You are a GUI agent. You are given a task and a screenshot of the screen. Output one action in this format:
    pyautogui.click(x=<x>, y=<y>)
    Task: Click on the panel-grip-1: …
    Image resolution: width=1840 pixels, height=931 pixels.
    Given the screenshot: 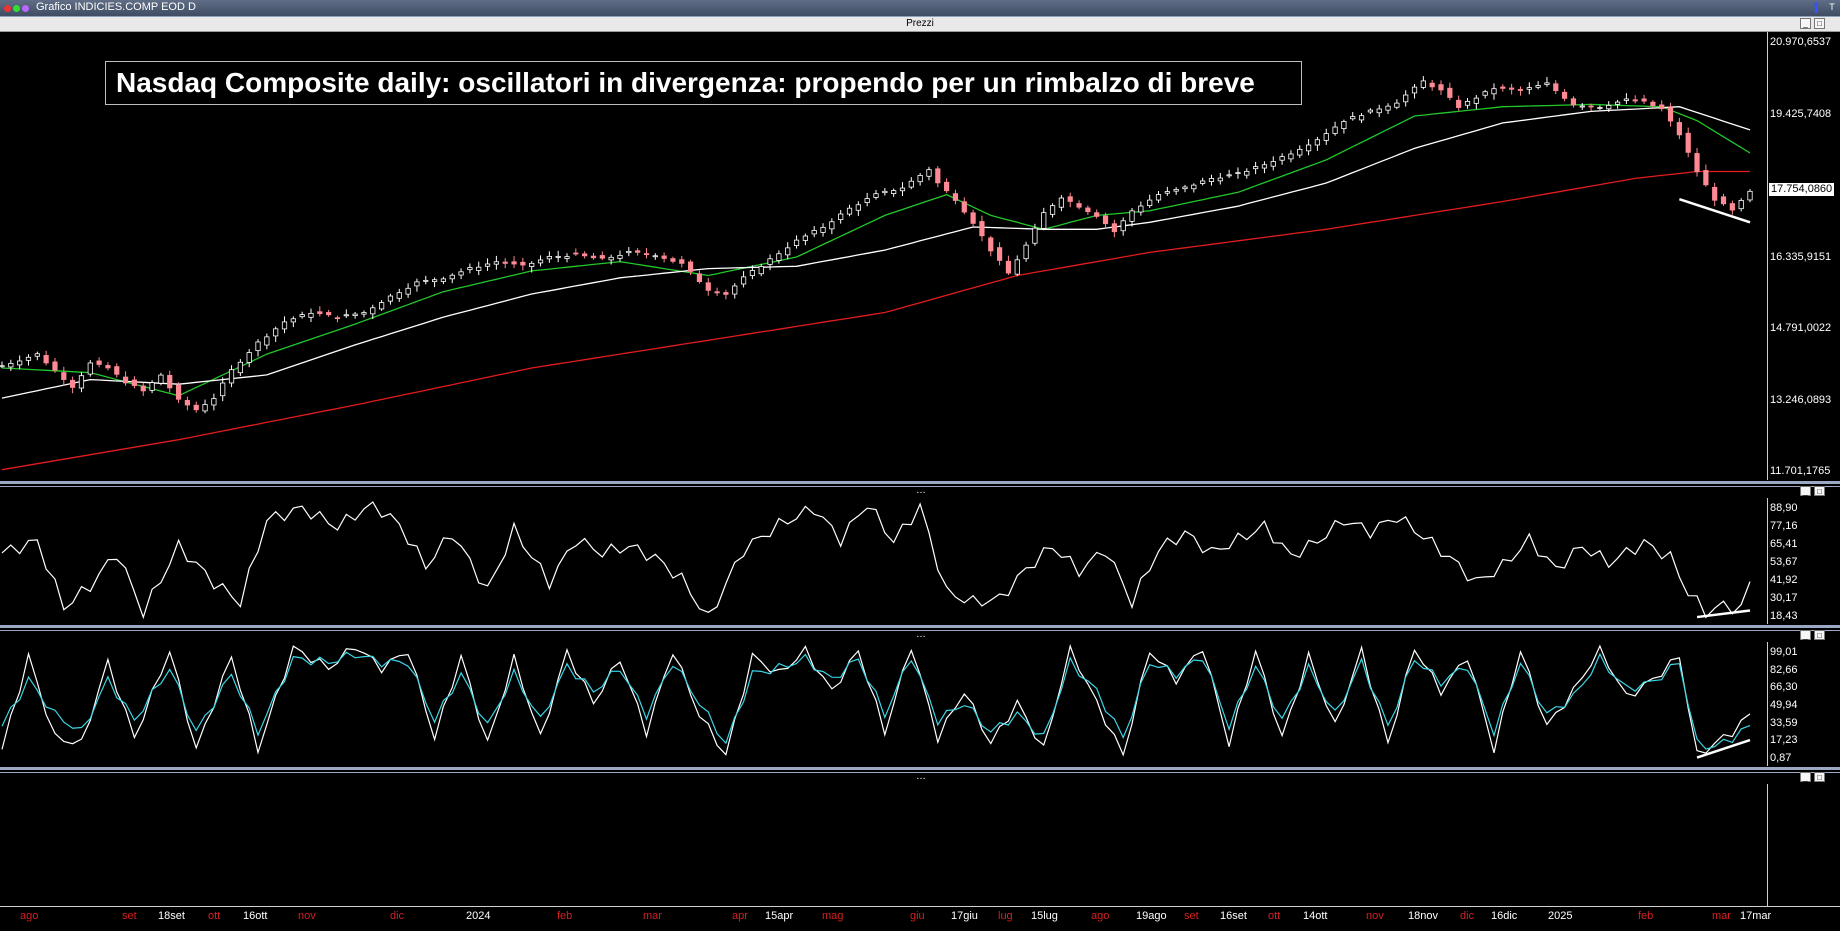 What is the action you would take?
    pyautogui.click(x=921, y=490)
    